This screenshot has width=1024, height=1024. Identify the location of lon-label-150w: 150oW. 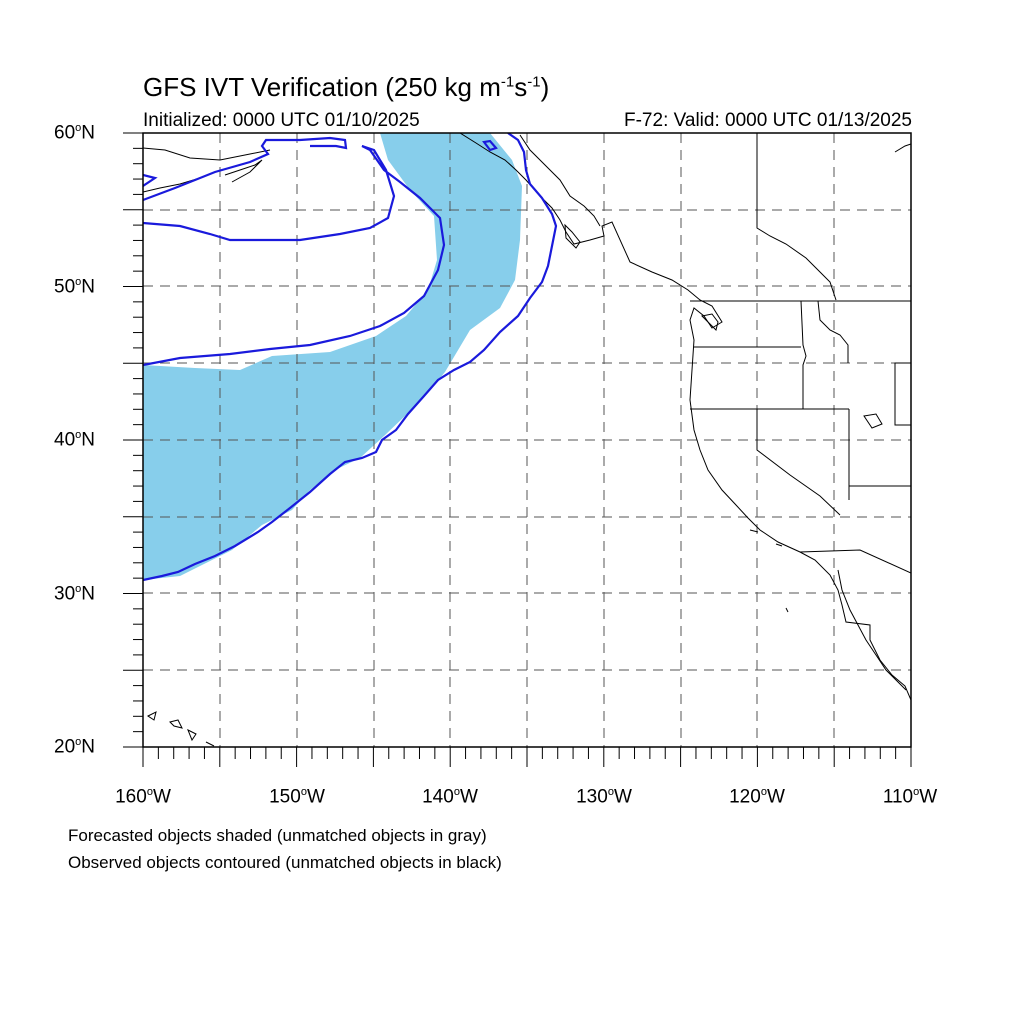
(297, 797).